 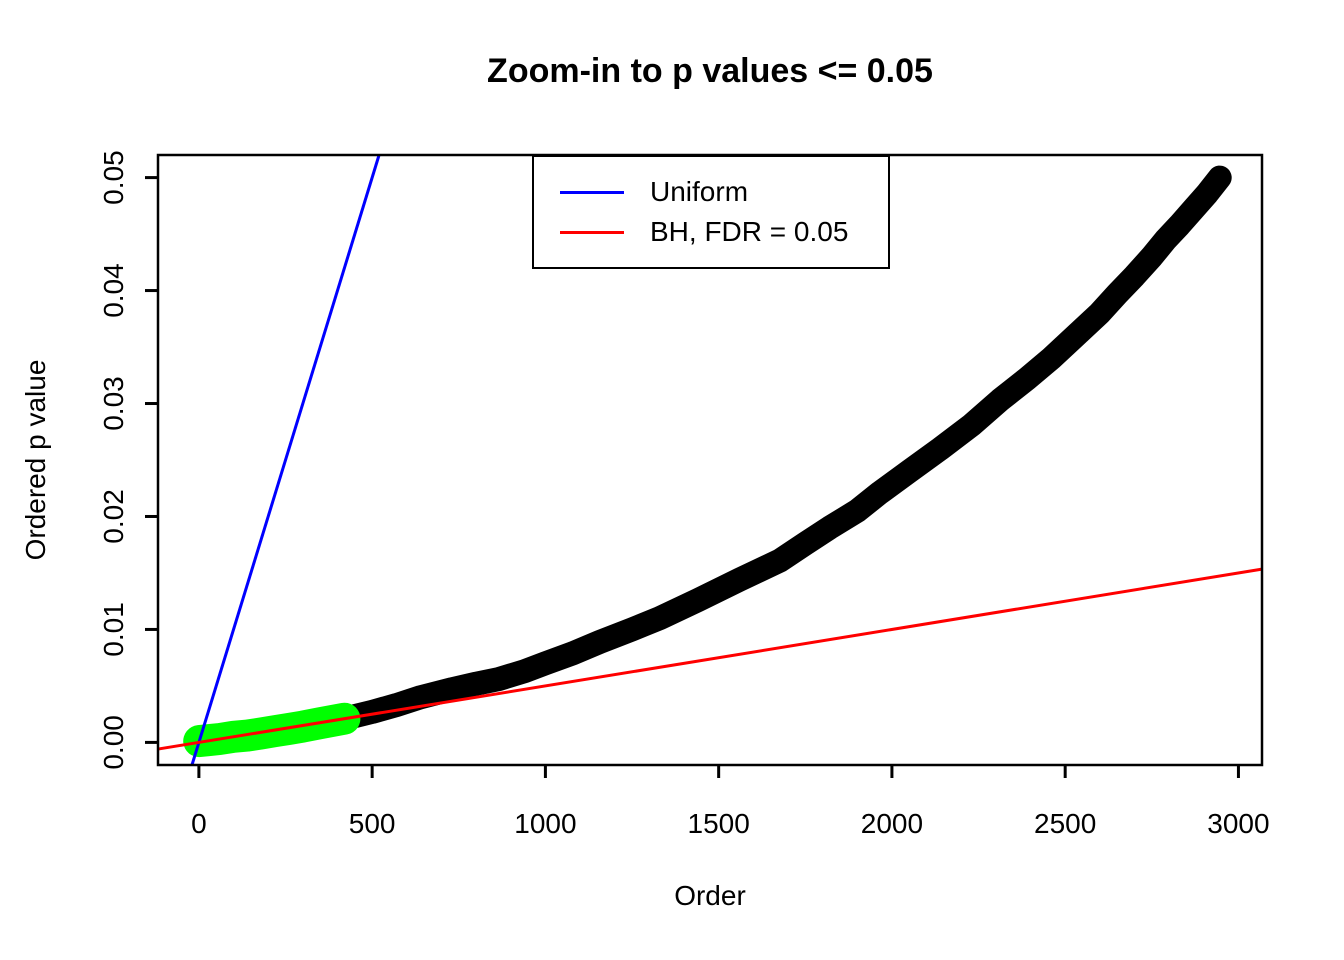 What do you see at coordinates (113, 403) in the screenshot?
I see `y-tick-label: 0.03` at bounding box center [113, 403].